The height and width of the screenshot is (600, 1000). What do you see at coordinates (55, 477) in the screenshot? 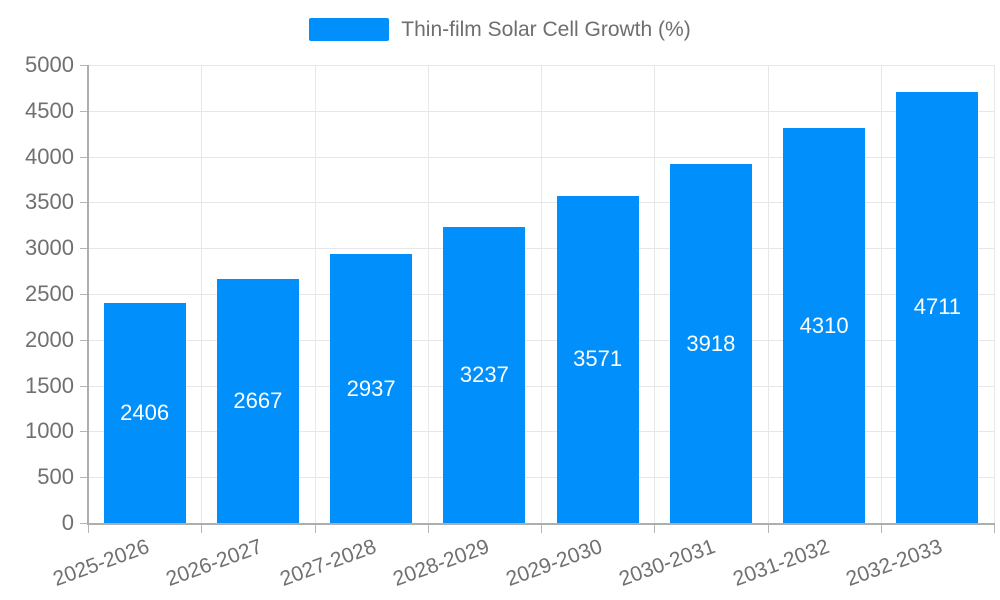
I see `y-axis-tick-label: 500` at bounding box center [55, 477].